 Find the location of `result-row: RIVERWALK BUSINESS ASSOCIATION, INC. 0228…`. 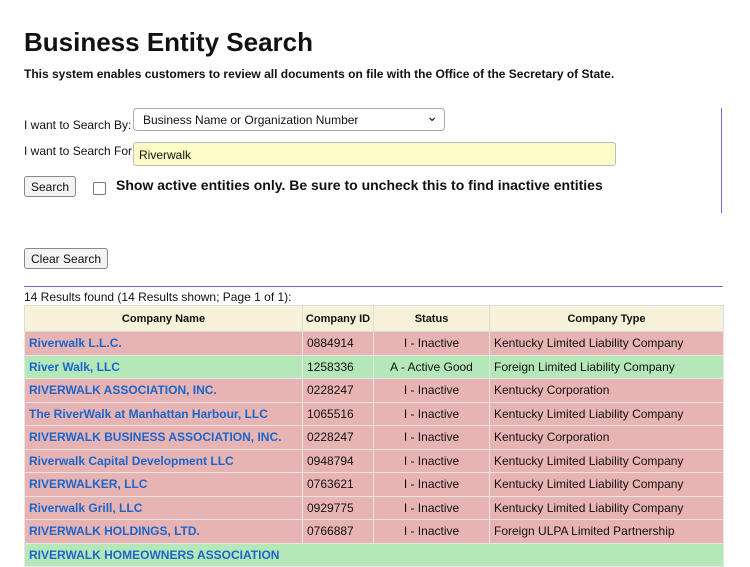

result-row: RIVERWALK BUSINESS ASSOCIATION, INC. 0228… is located at coordinates (374, 437).